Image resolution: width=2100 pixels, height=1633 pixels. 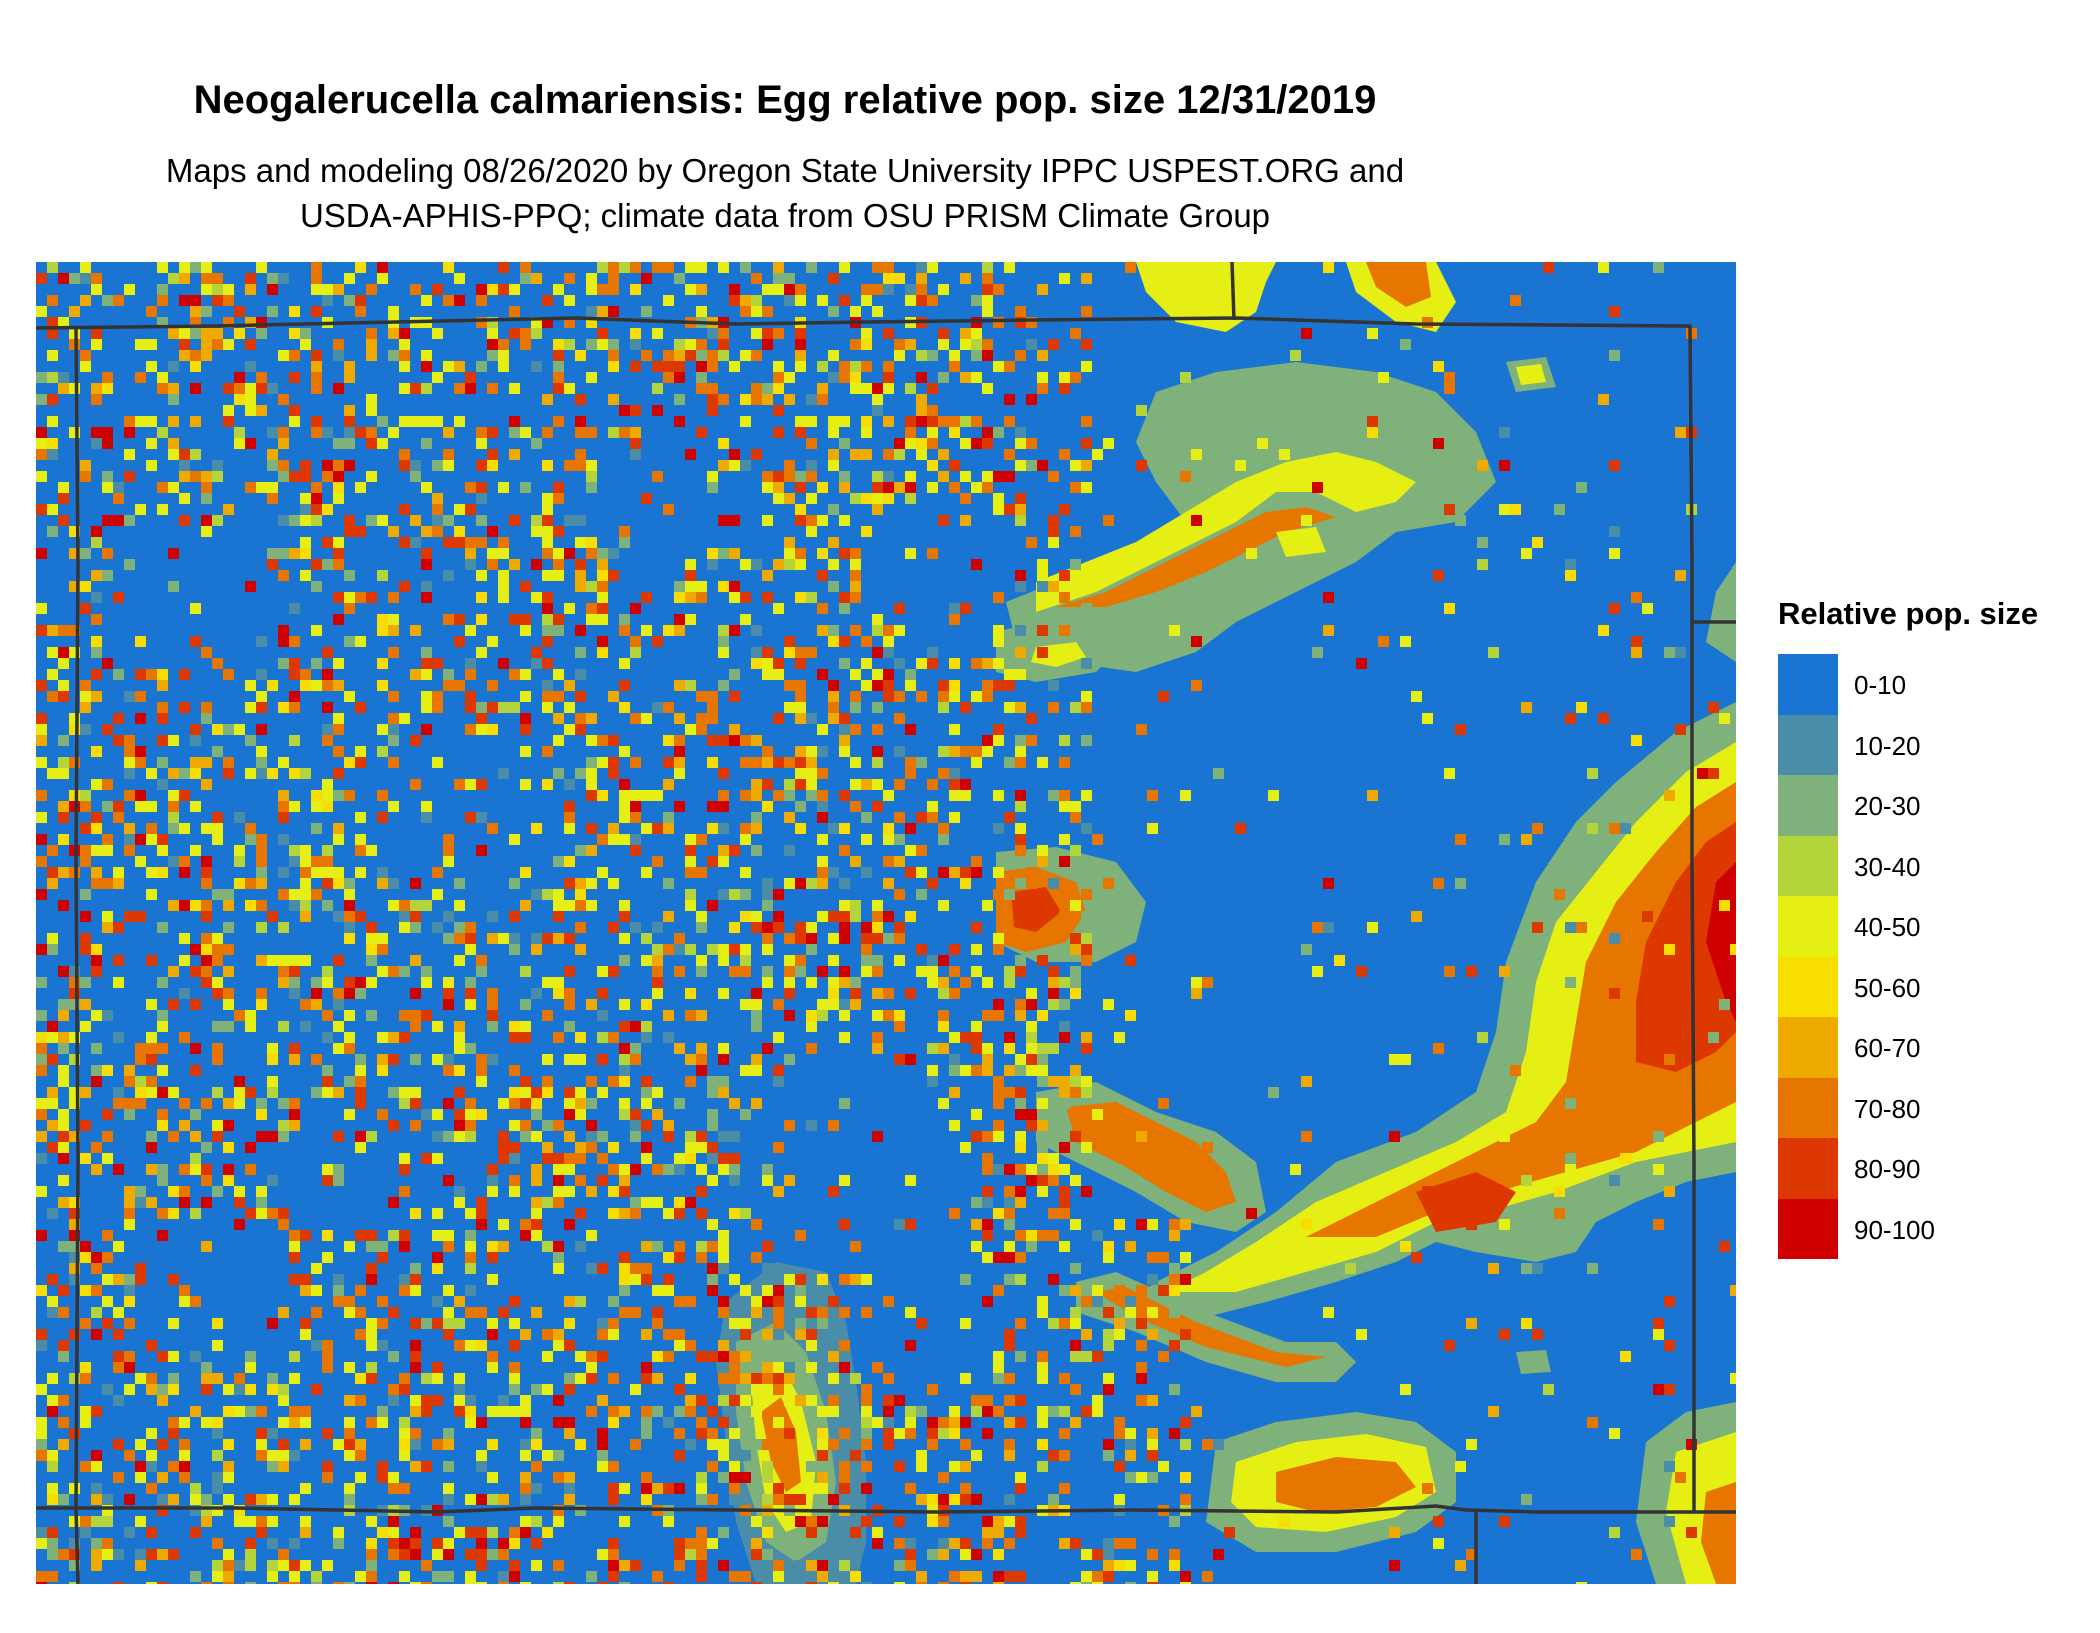 I want to click on legend-label: 70-80, so click(x=1887, y=1108).